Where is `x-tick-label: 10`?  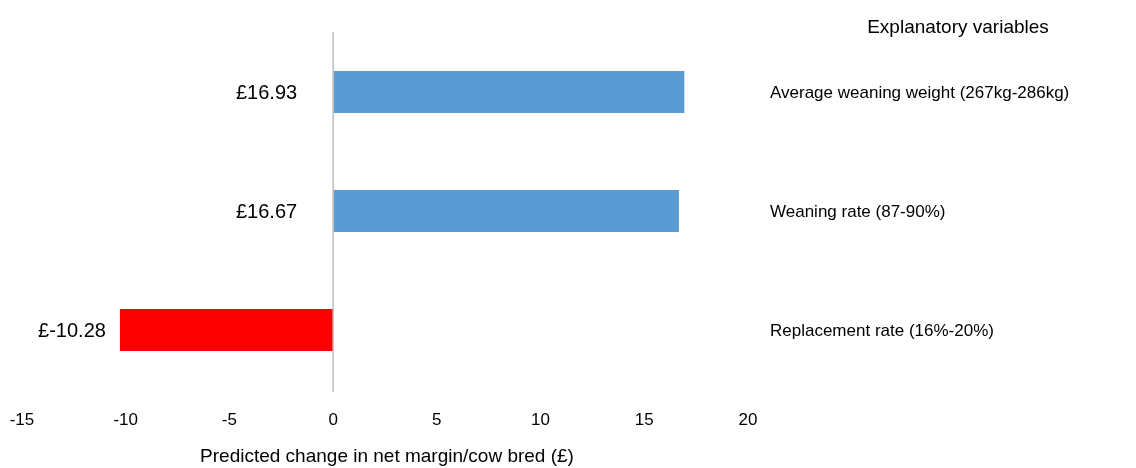 x-tick-label: 10 is located at coordinates (541, 419).